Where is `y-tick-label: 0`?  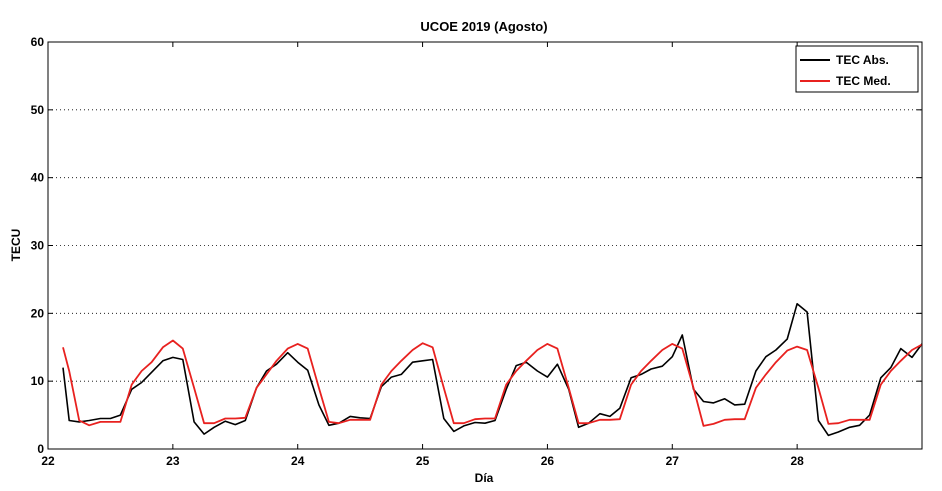 y-tick-label: 0 is located at coordinates (40, 449).